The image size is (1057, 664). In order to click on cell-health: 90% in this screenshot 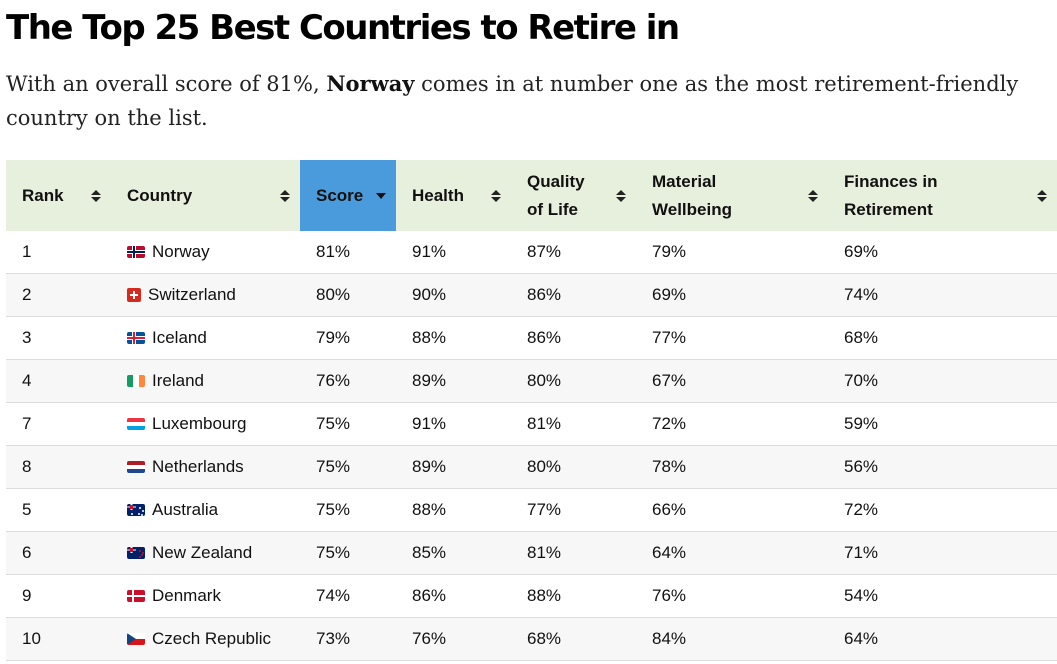, I will do `click(453, 295)`.